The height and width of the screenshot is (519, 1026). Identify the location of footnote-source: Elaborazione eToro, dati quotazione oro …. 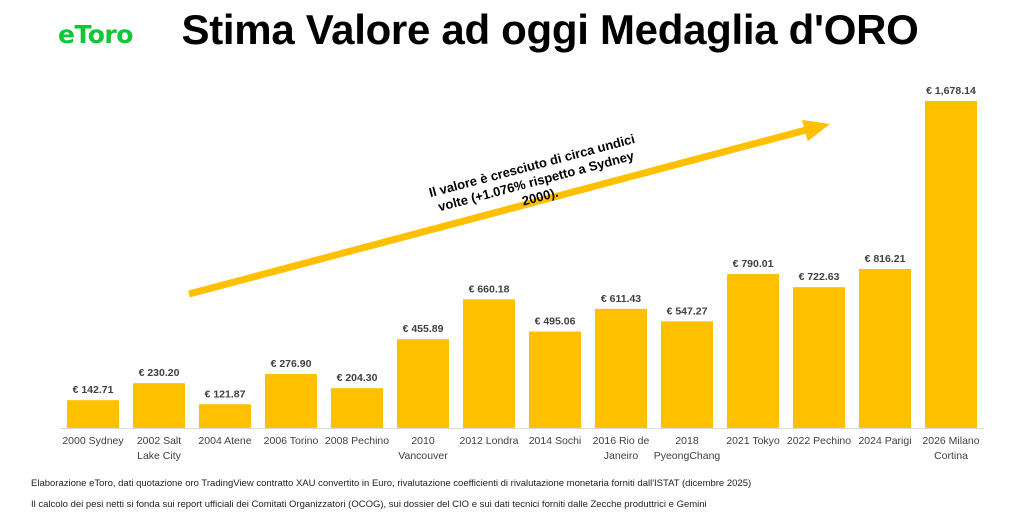
(391, 483).